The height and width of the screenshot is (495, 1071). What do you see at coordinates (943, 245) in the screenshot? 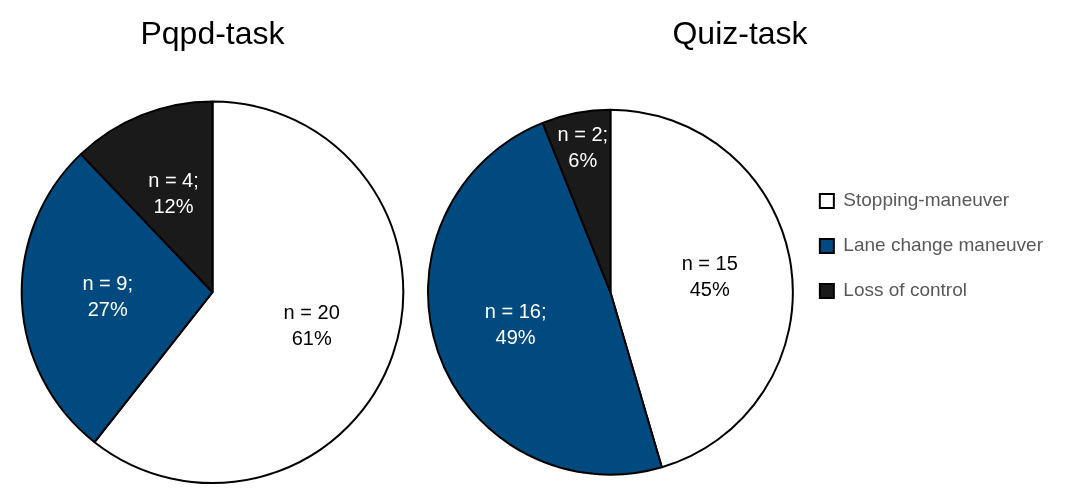
I see `legend-label: Lane change maneuver` at bounding box center [943, 245].